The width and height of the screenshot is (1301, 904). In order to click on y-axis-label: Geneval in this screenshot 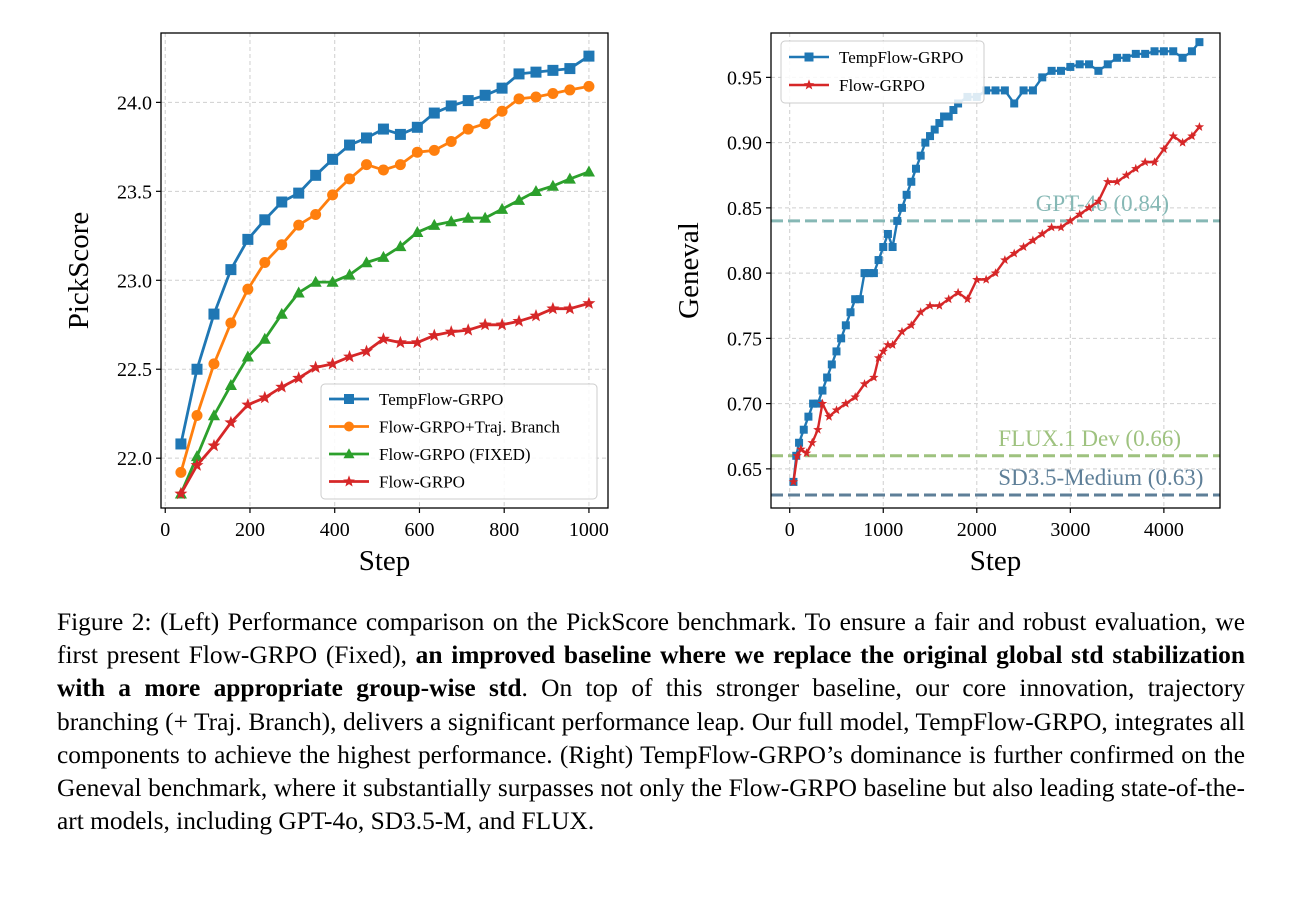, I will do `click(689, 270)`.